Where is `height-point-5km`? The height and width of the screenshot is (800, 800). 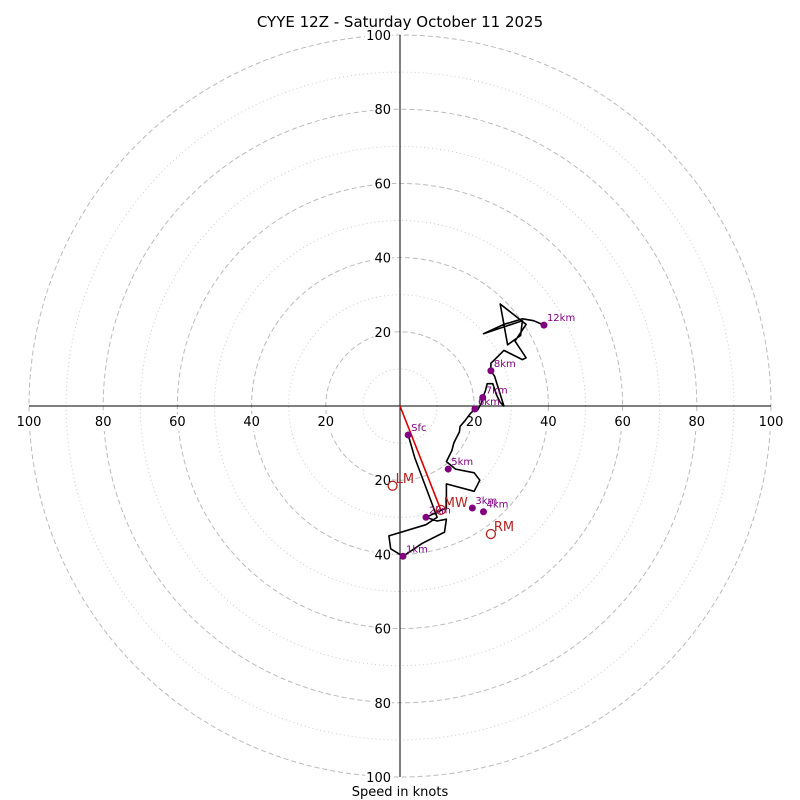 height-point-5km is located at coordinates (448, 469).